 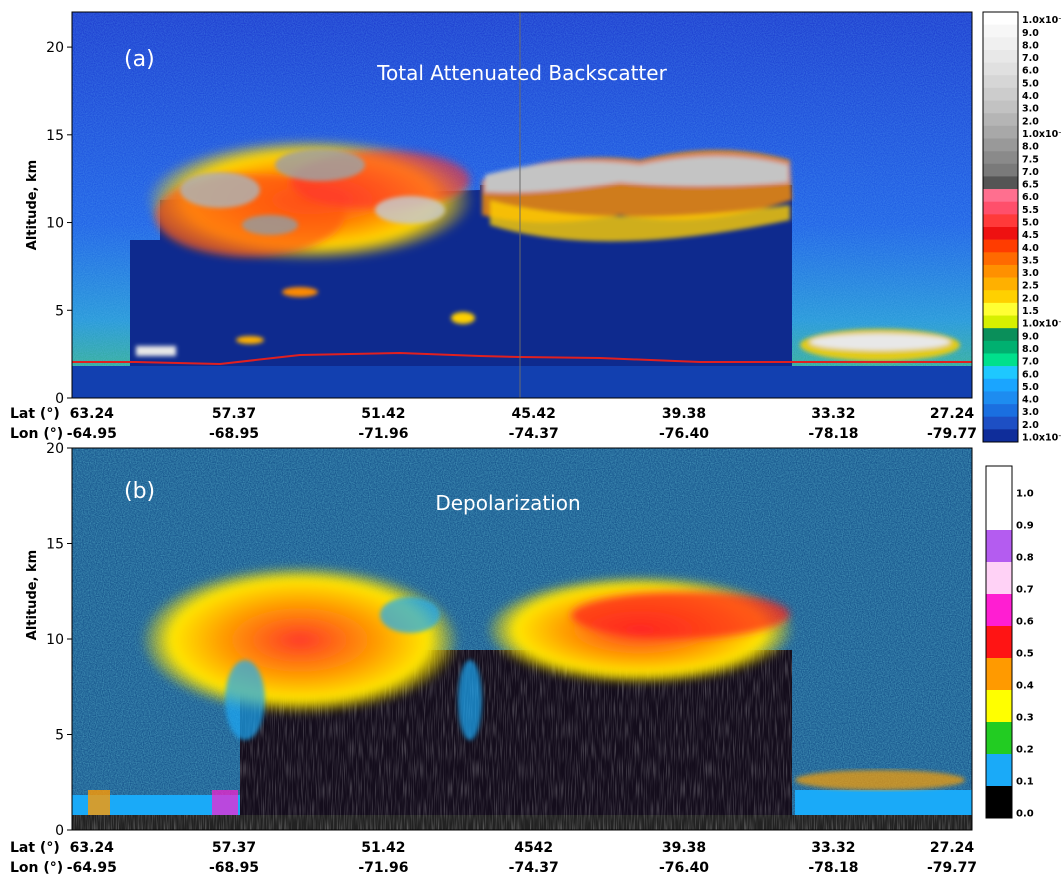 I want to click on colorbar-label: 0.2, so click(x=1025, y=750).